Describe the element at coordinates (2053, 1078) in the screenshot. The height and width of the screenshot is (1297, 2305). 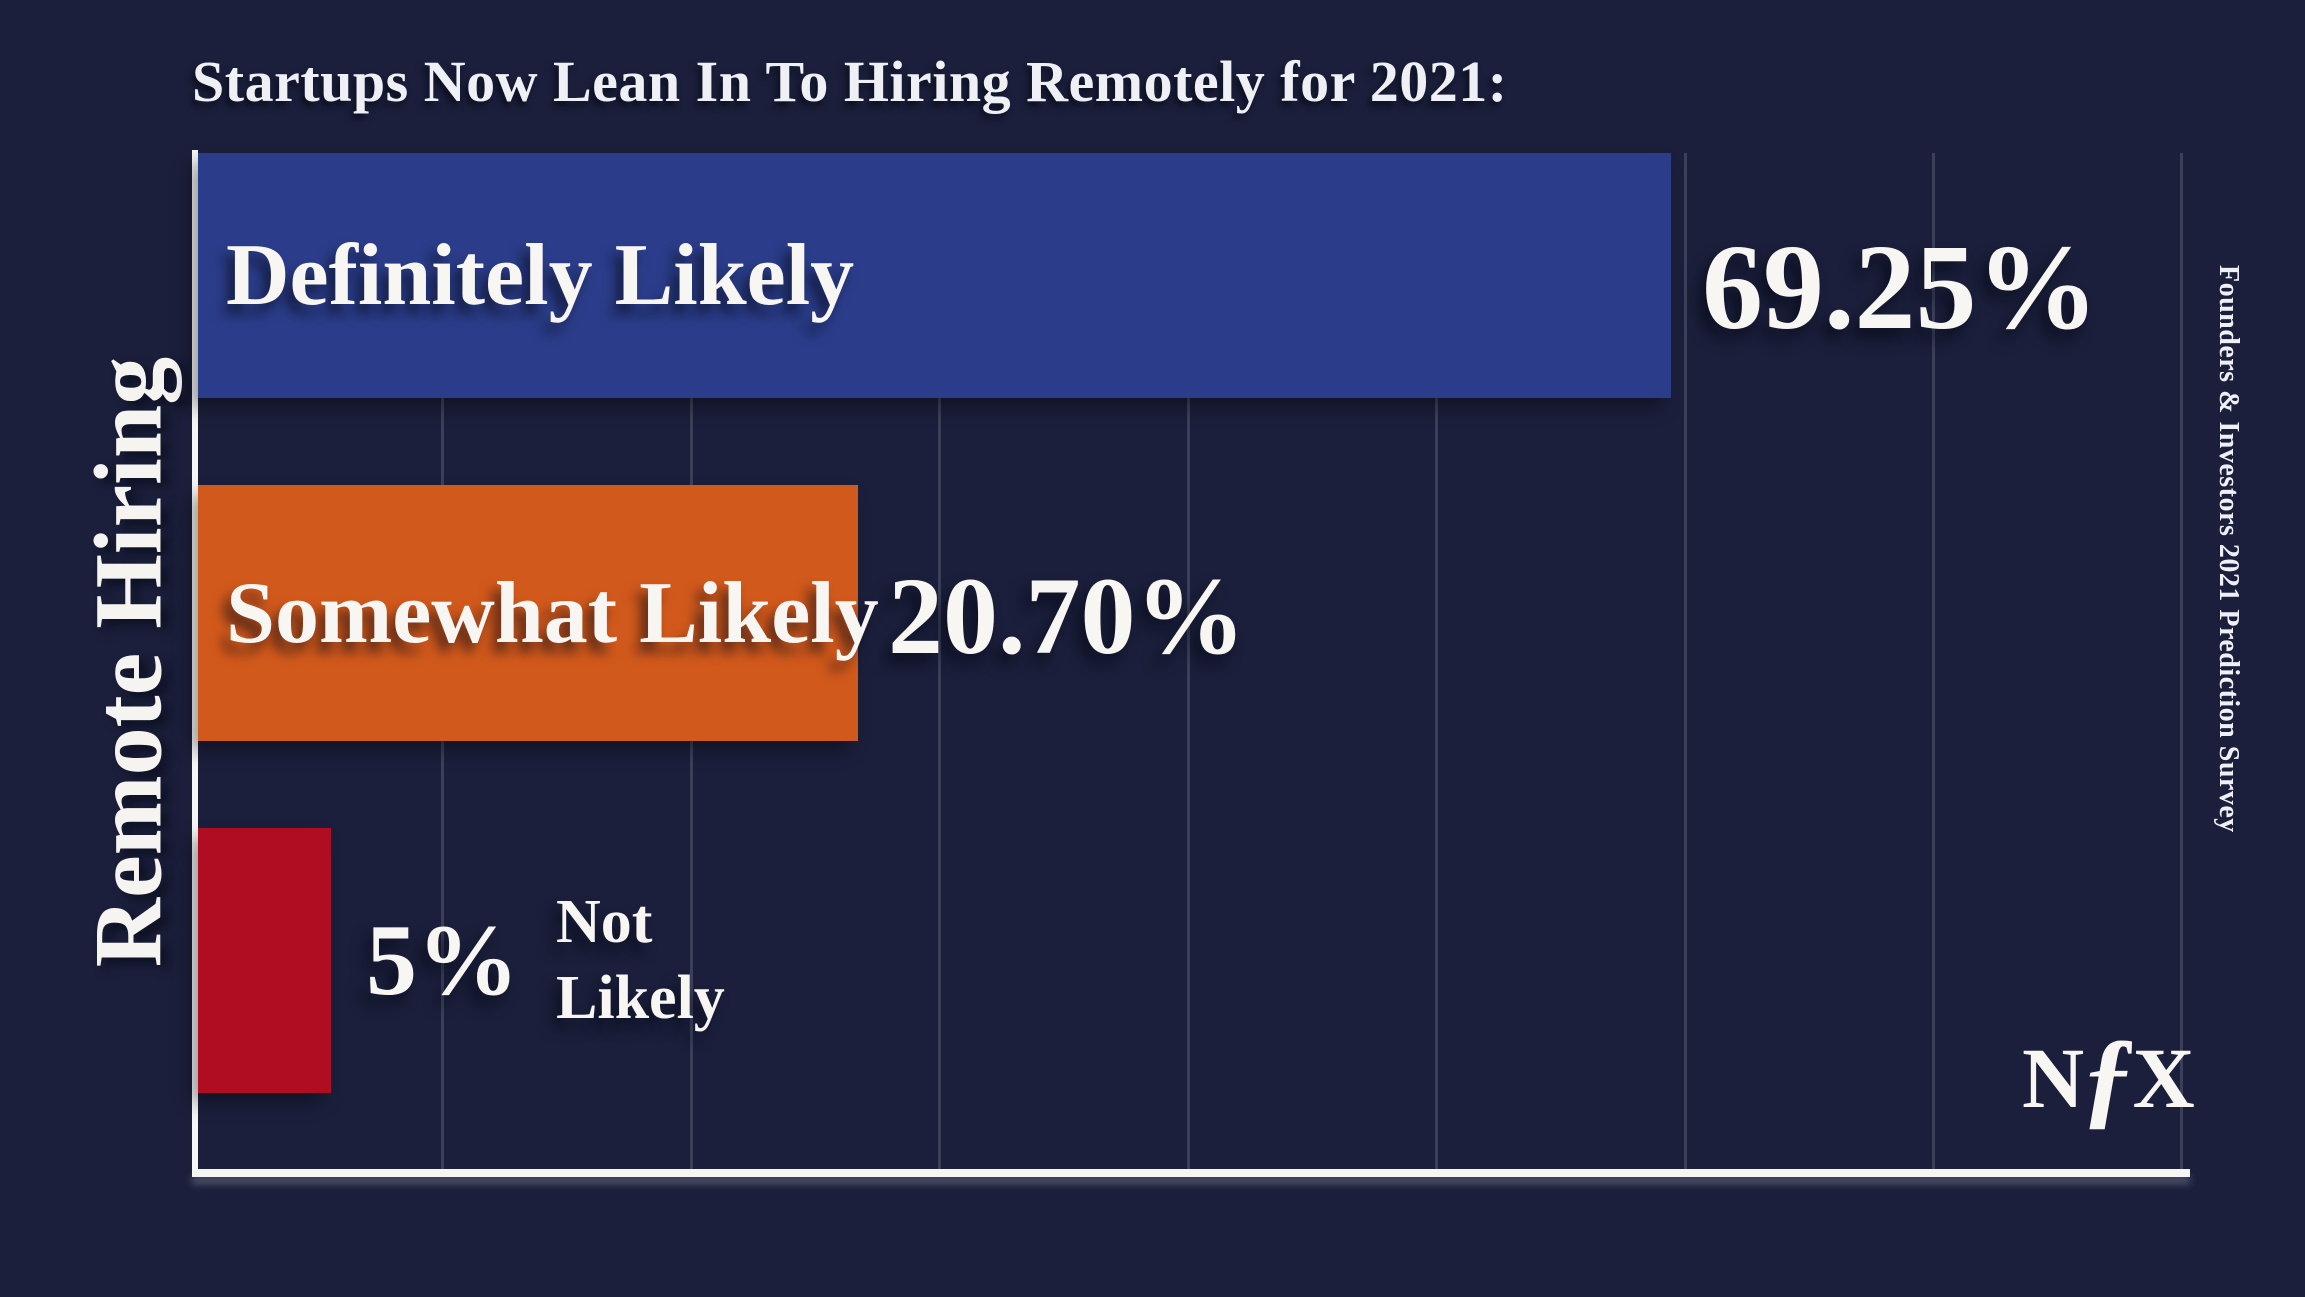
I see `nfx-logo-n: N` at that location.